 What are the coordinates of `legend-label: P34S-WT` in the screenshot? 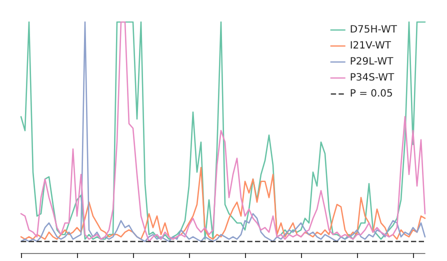 It's located at (373, 78).